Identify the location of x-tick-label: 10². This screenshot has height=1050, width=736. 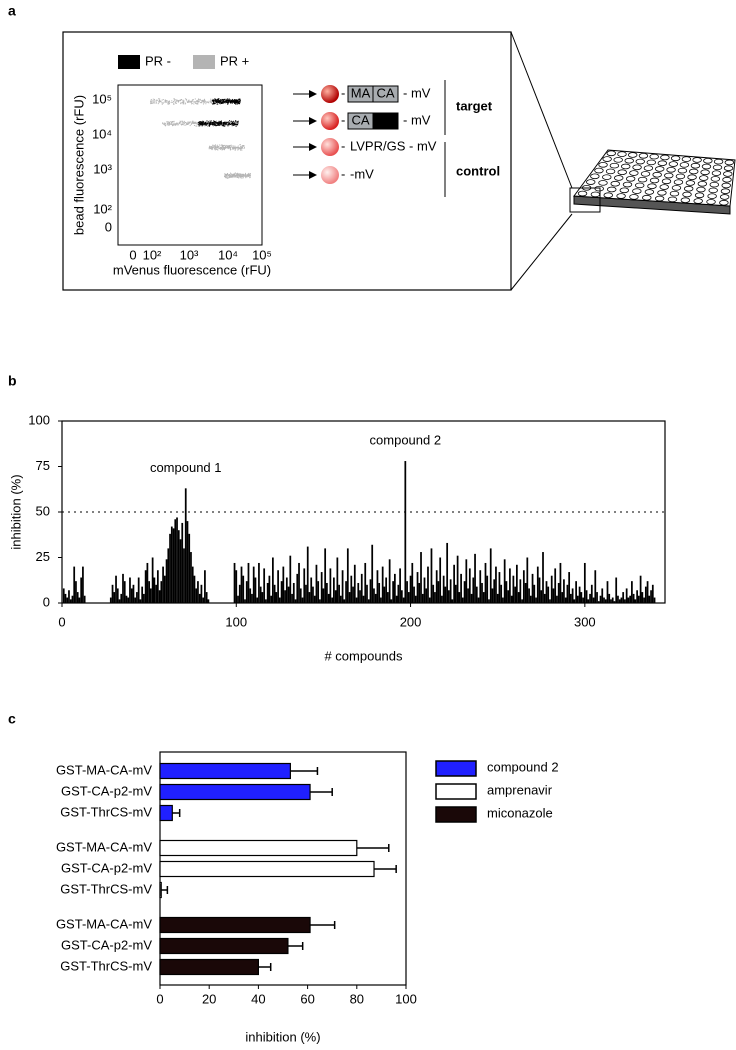
(152, 254).